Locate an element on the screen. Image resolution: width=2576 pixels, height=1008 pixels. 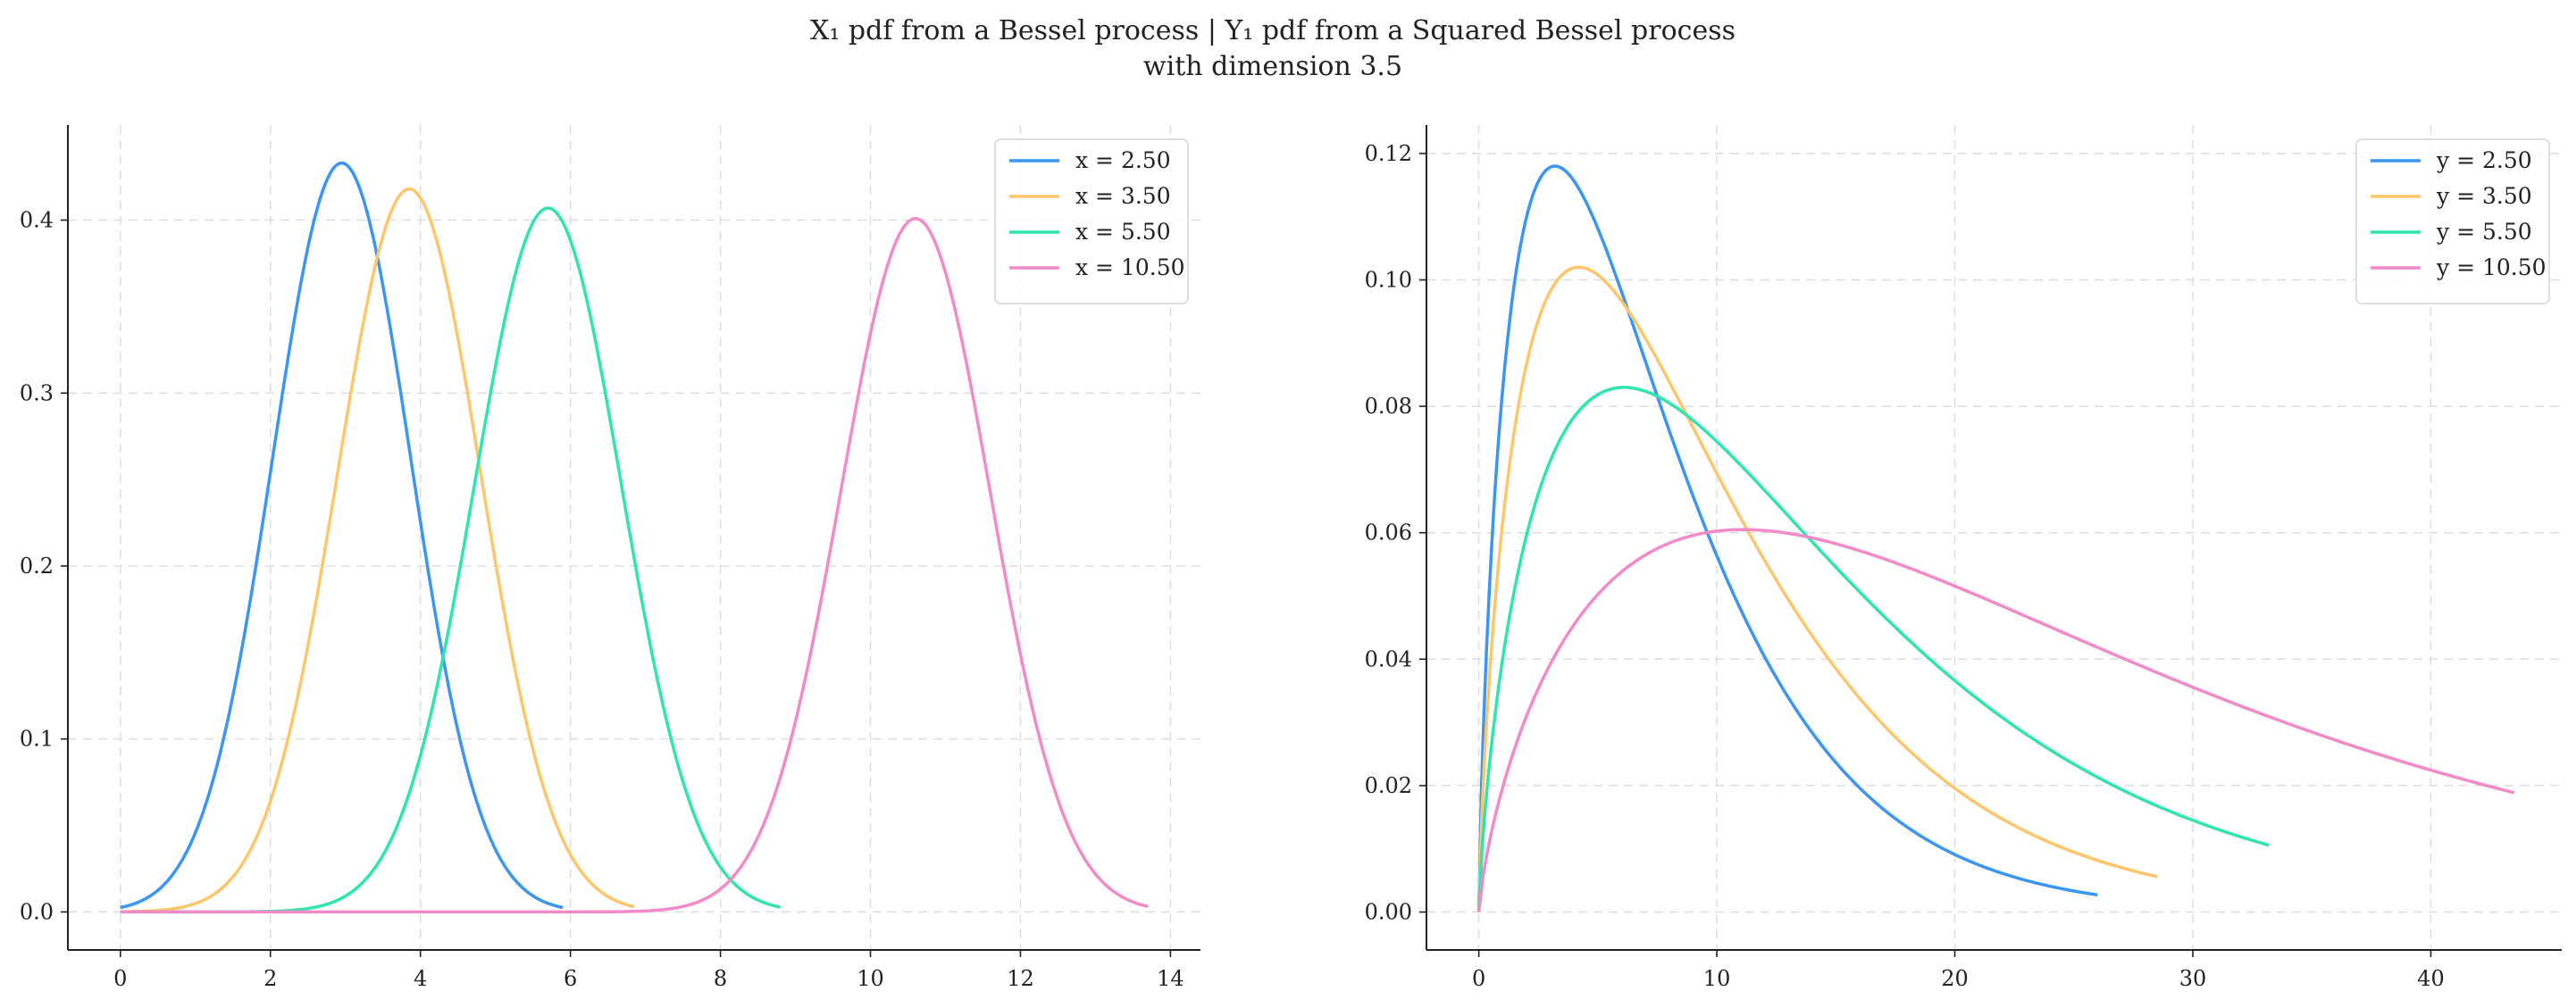
left-x-tick-label: 8 is located at coordinates (721, 978).